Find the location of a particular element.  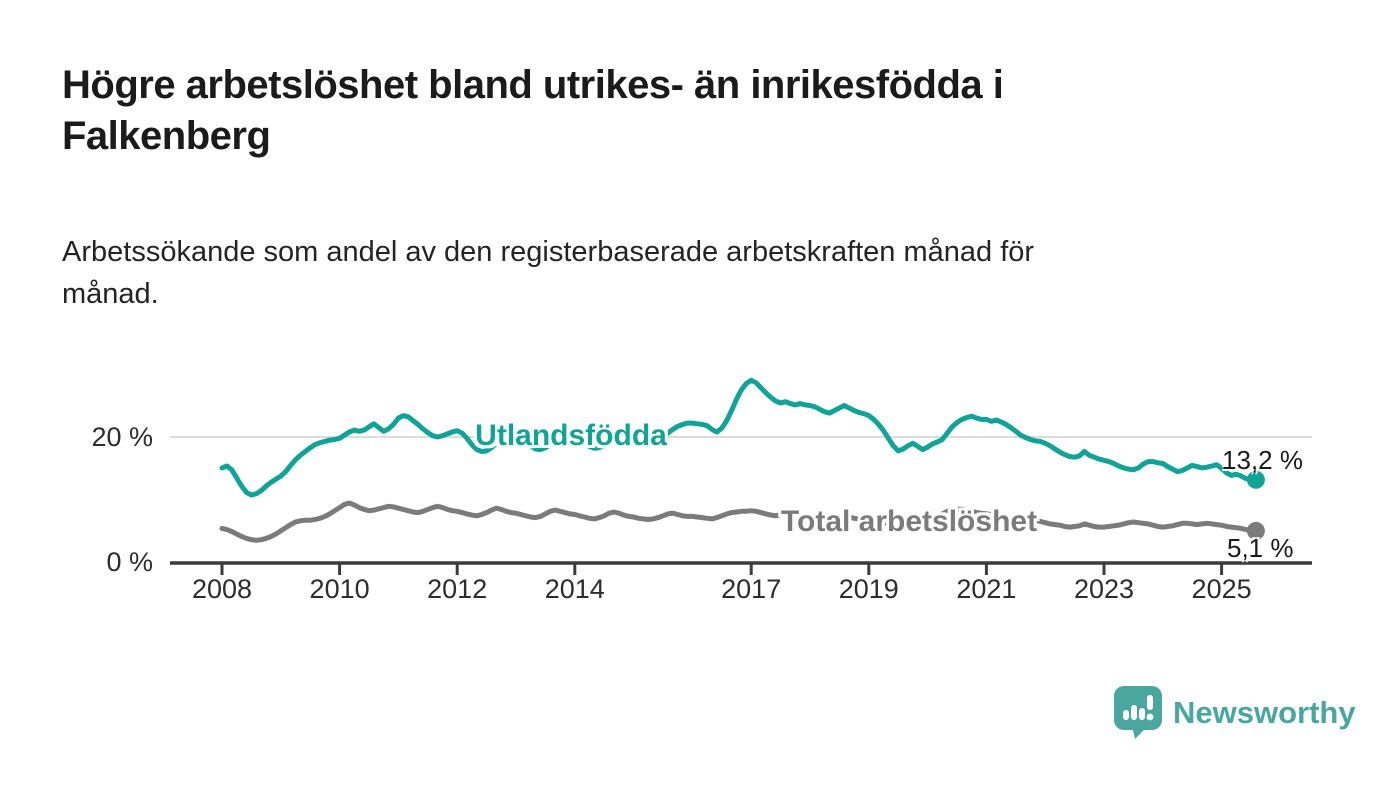

x-tick-label-2019: 2019 is located at coordinates (868, 589).